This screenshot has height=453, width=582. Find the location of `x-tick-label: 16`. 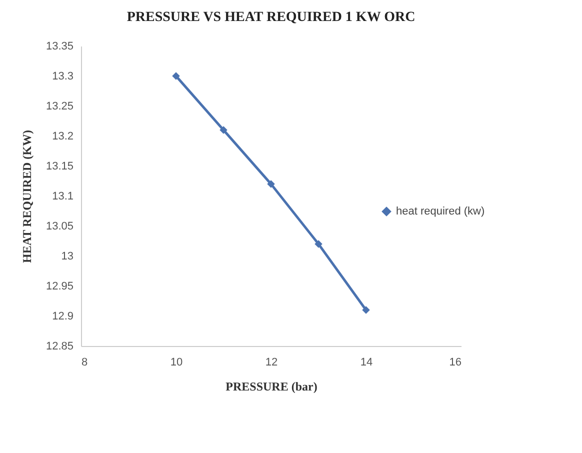

x-tick-label: 16 is located at coordinates (455, 362).